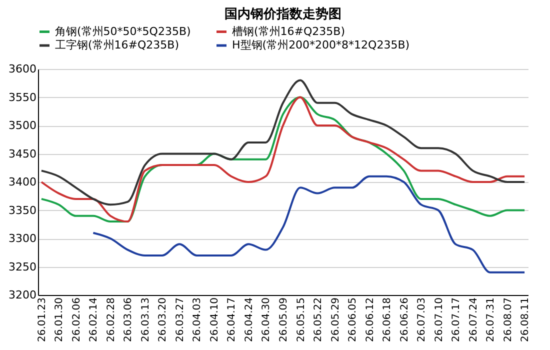 This screenshot has width=550, height=350. What do you see at coordinates (22, 238) in the screenshot?
I see `y-tick-label: 3300` at bounding box center [22, 238].